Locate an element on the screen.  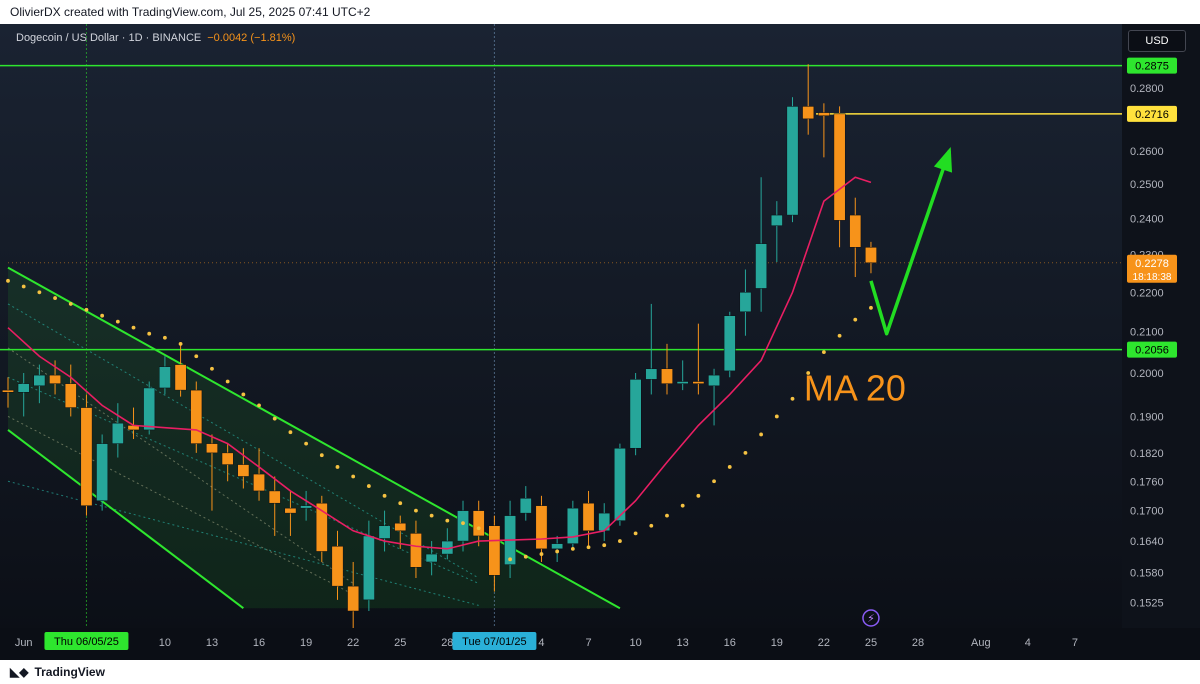
y-tick-label: 0.1820 is located at coordinates (1147, 454).